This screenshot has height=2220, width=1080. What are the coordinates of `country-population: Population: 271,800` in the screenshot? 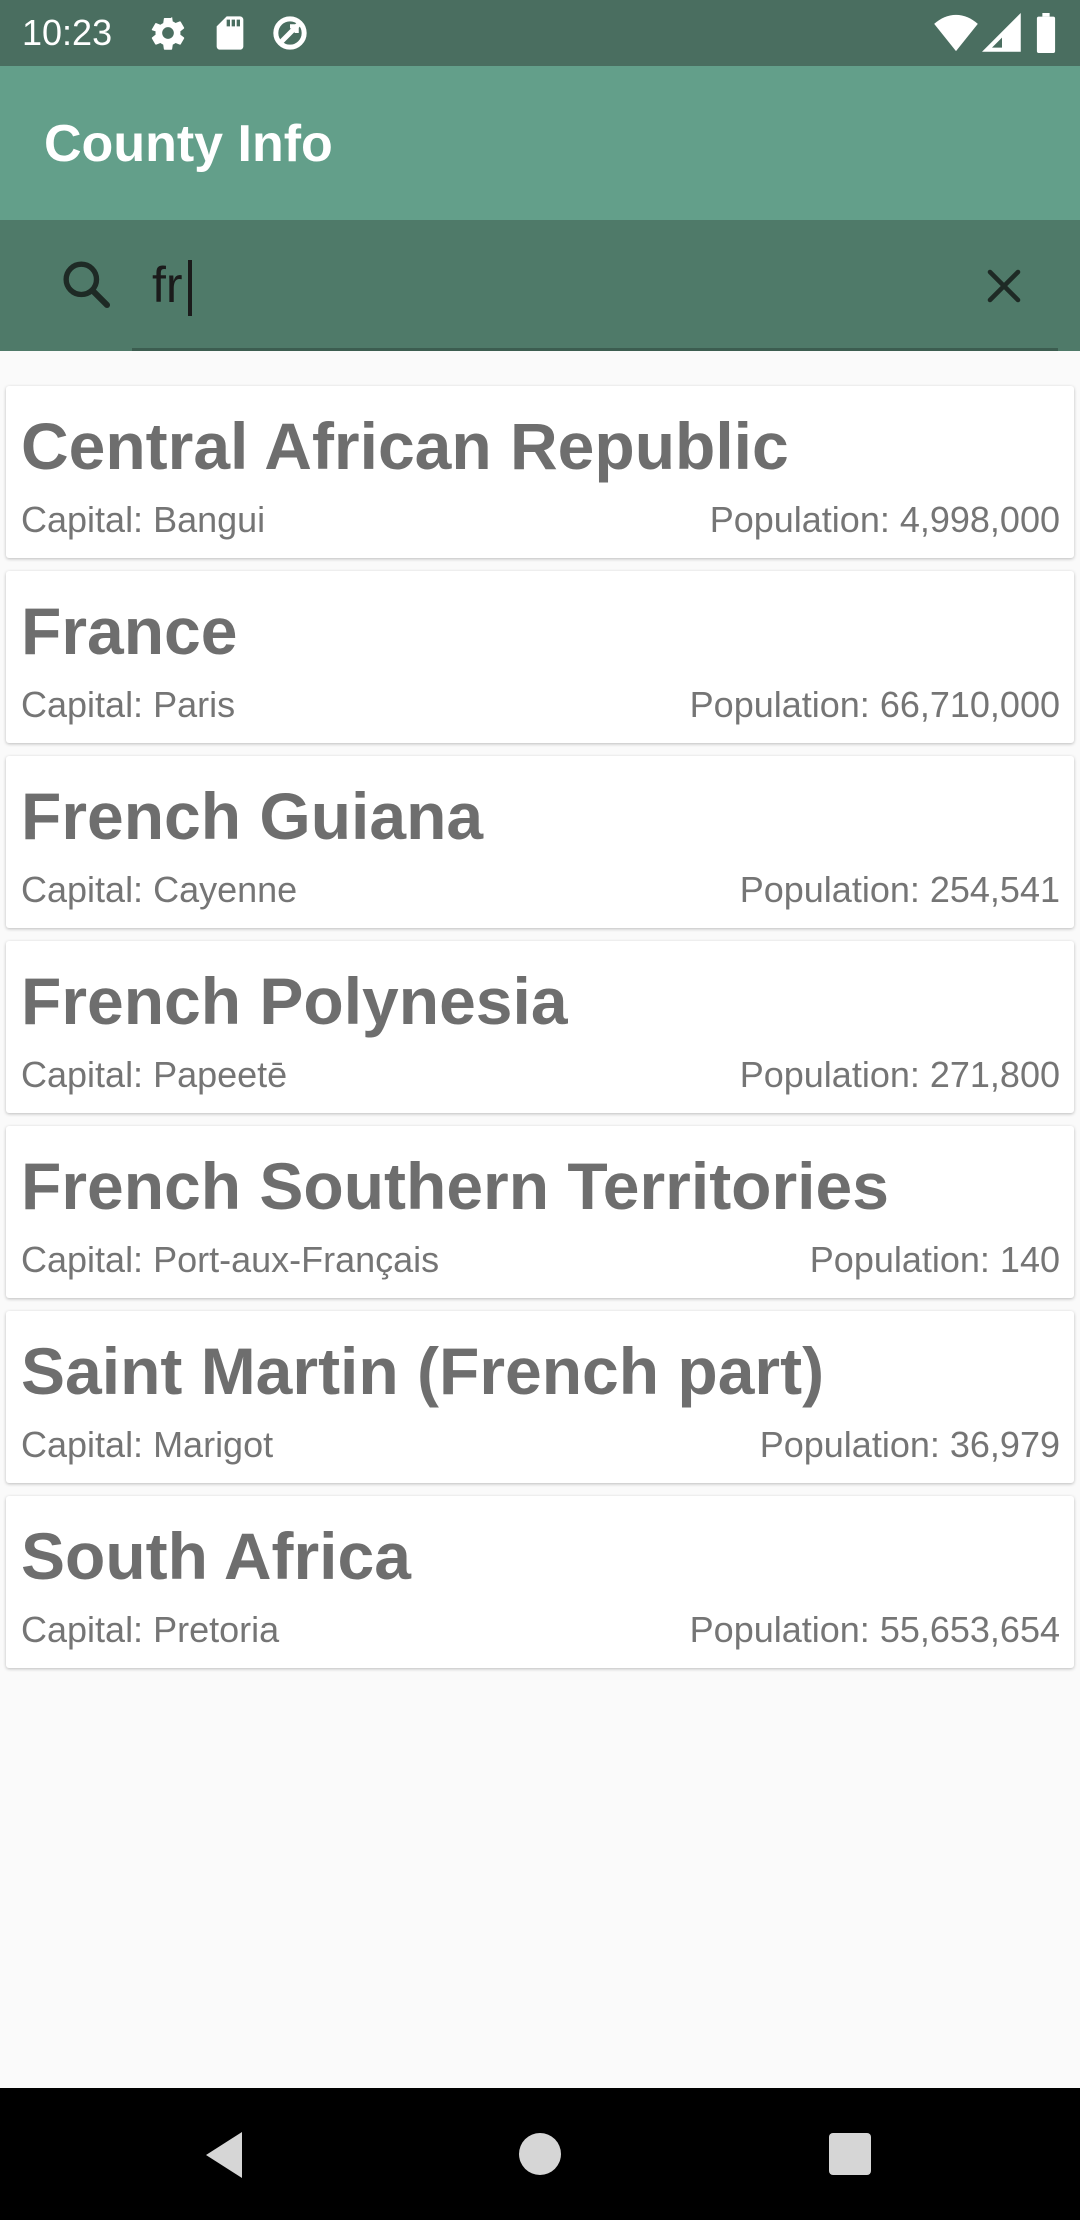 It's located at (899, 1074).